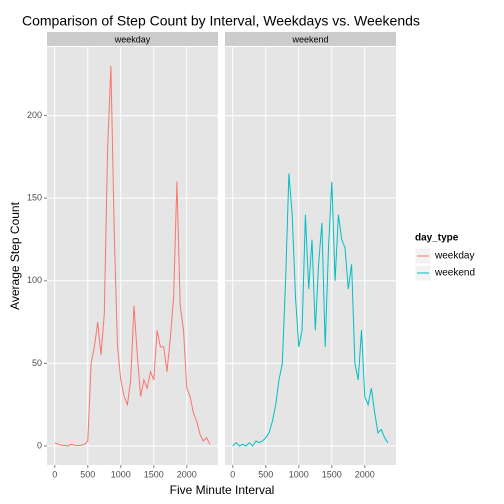 This screenshot has width=504, height=504. What do you see at coordinates (34, 198) in the screenshot?
I see `y-tick-label: 150` at bounding box center [34, 198].